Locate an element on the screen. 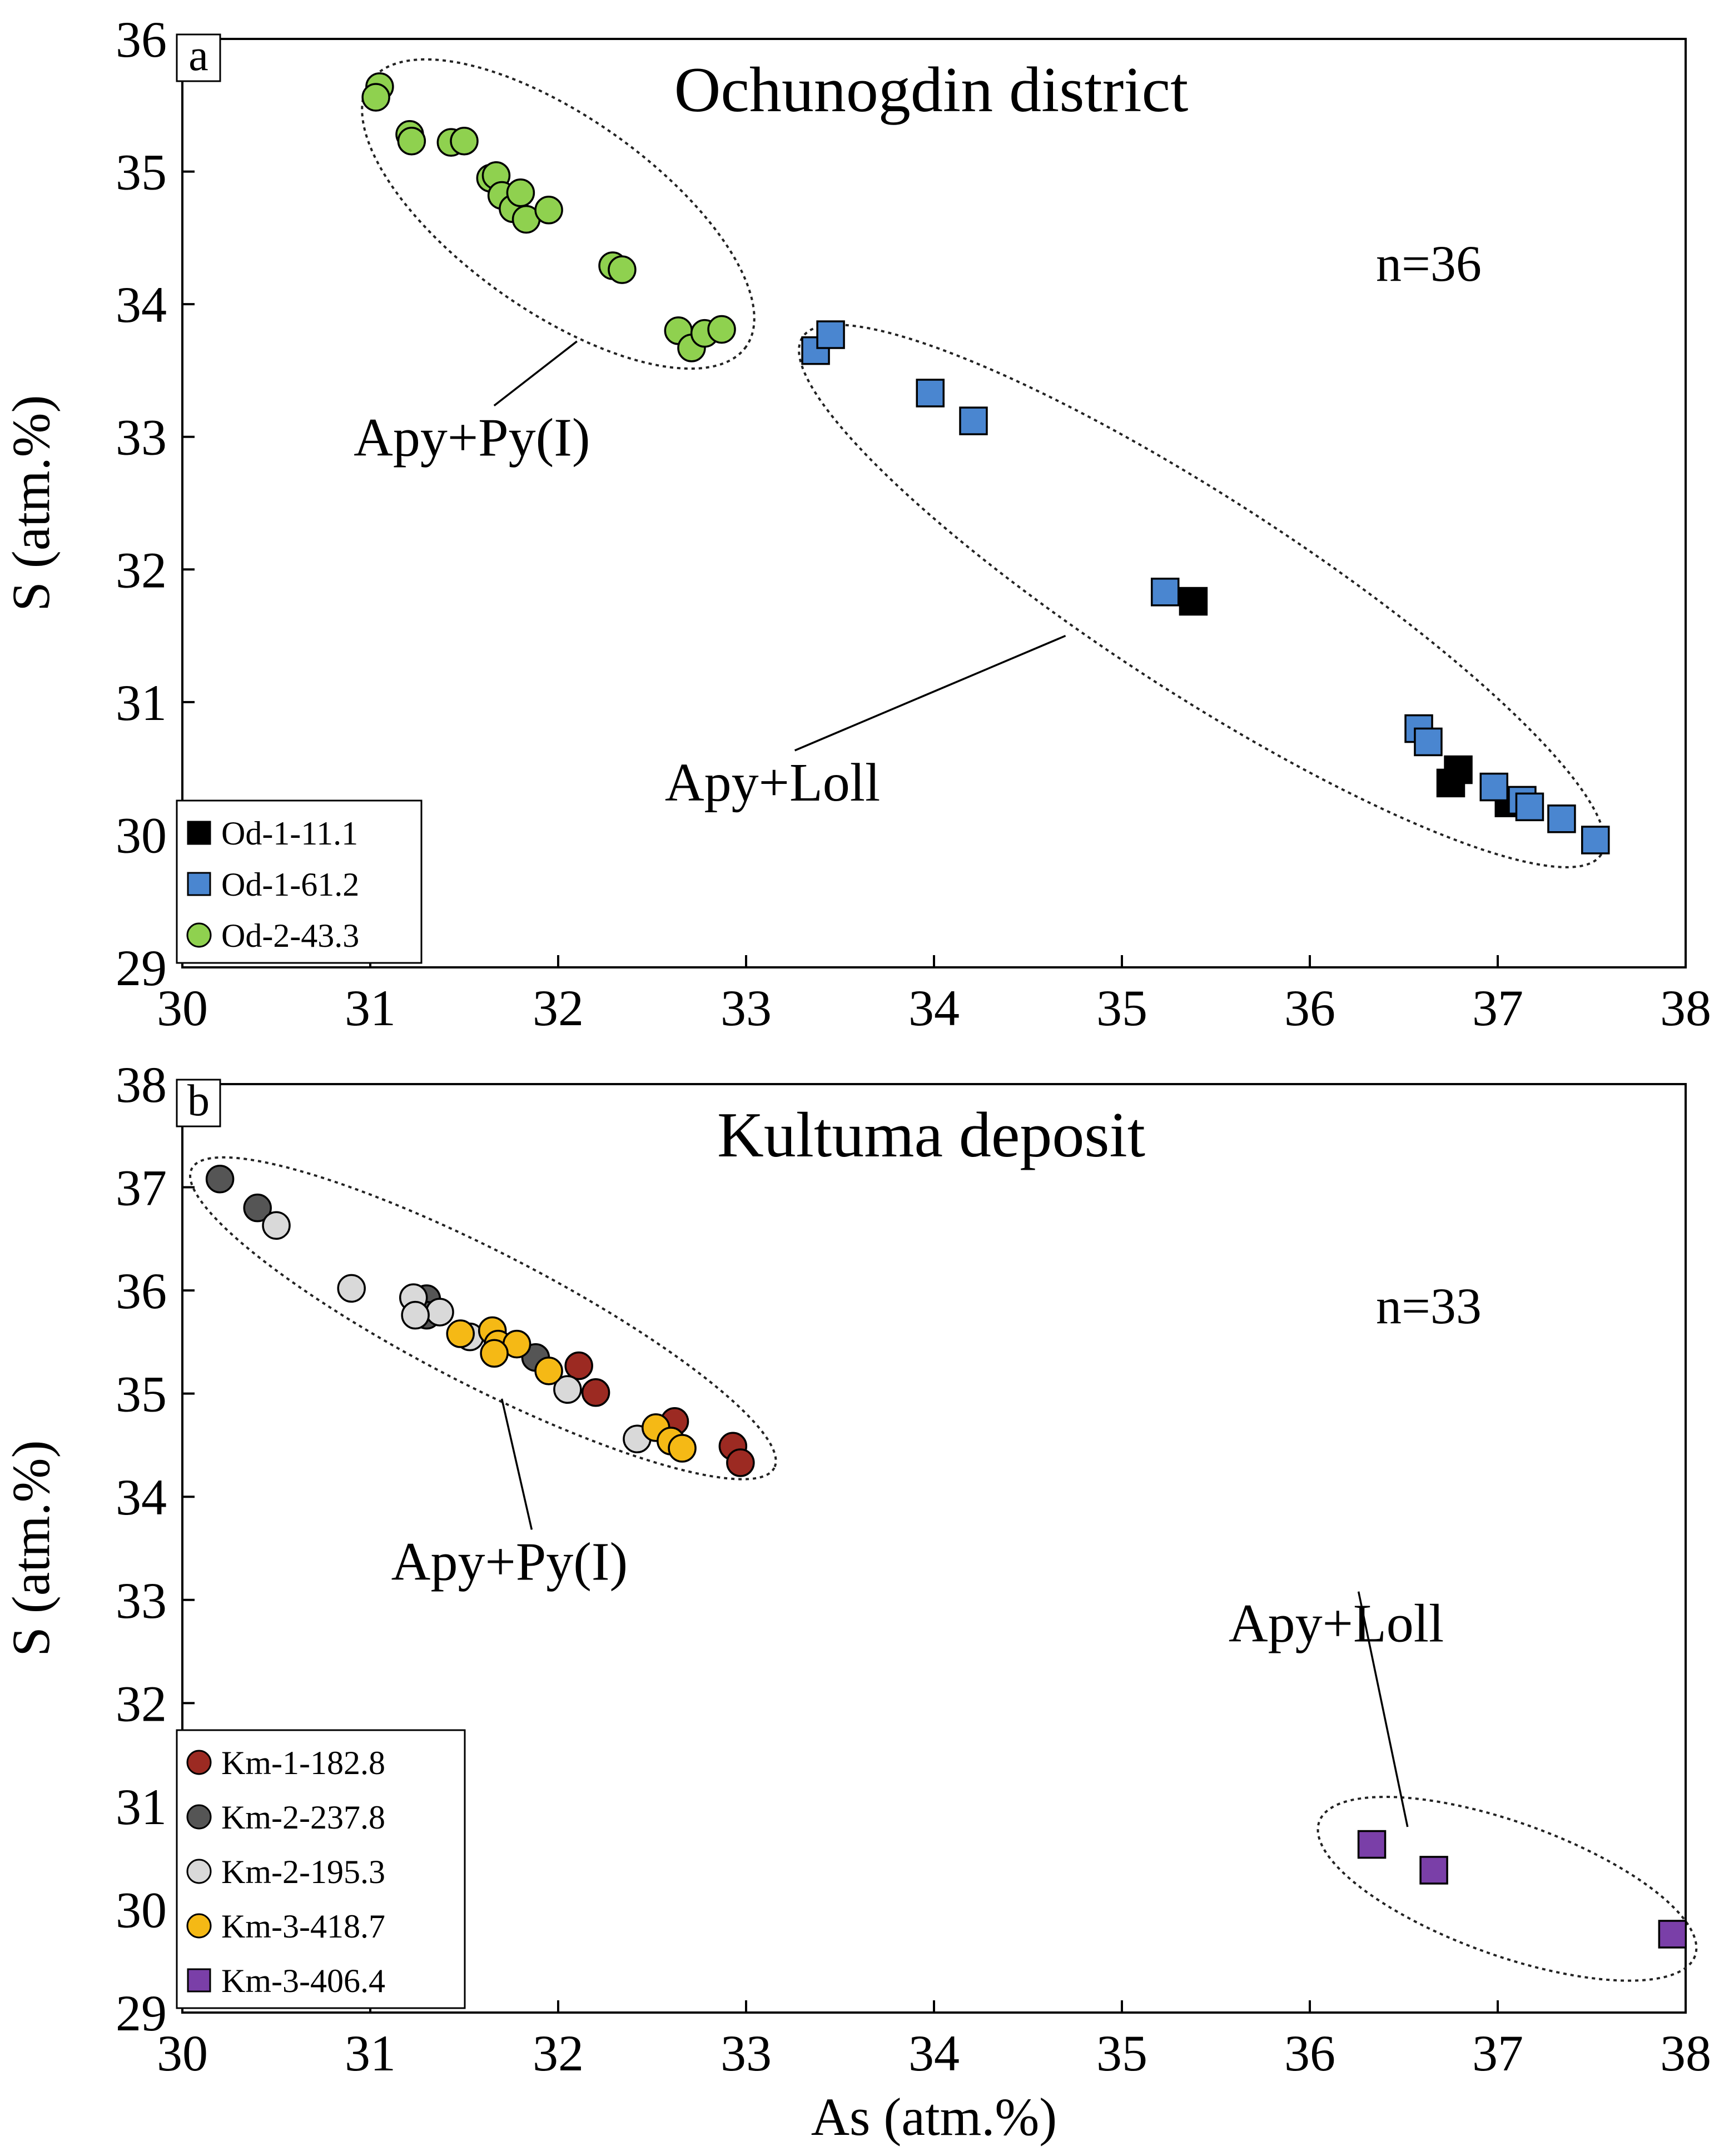  y-tick-label: 31 is located at coordinates (141, 702).